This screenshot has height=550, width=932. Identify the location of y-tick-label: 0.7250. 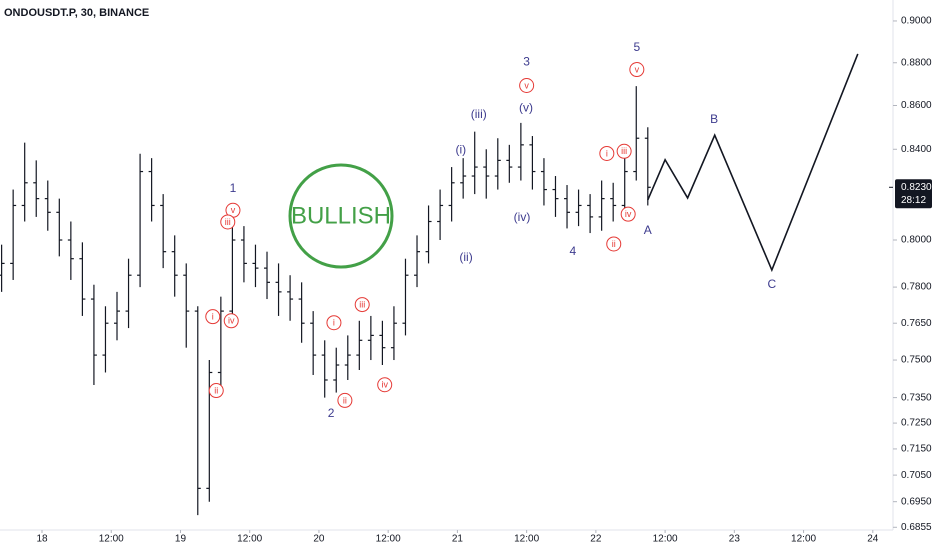
(916, 423).